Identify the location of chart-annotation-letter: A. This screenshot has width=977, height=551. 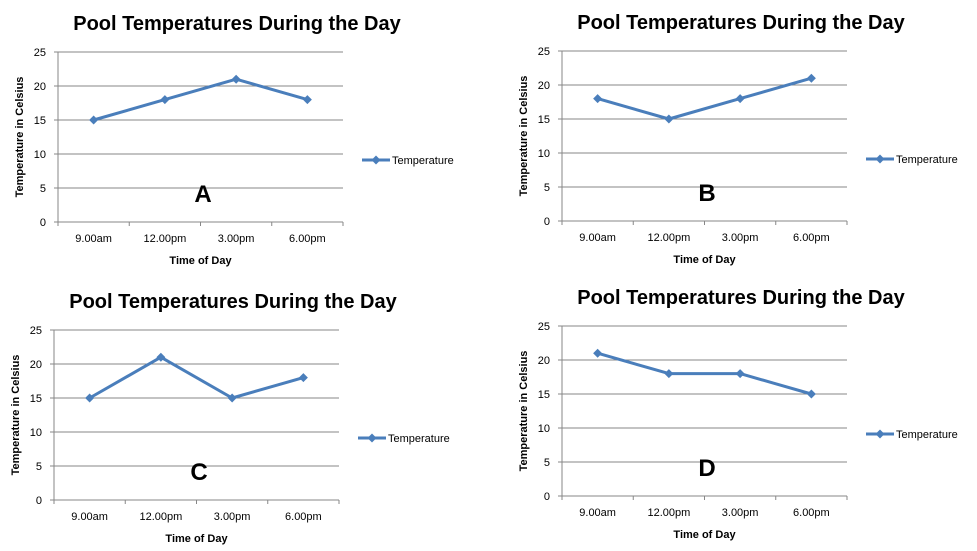
(202, 194).